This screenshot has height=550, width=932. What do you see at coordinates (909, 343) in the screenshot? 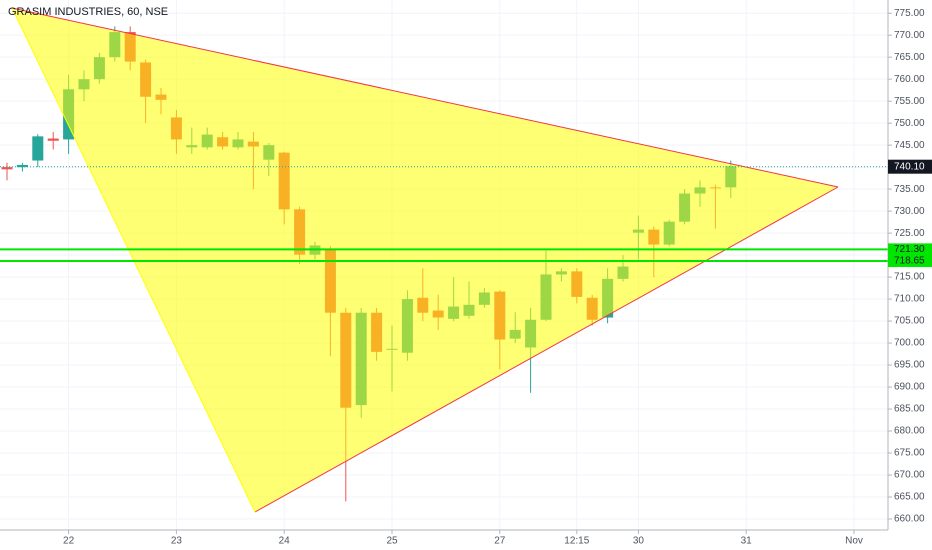
I see `y-tick-label: 700.00` at bounding box center [909, 343].